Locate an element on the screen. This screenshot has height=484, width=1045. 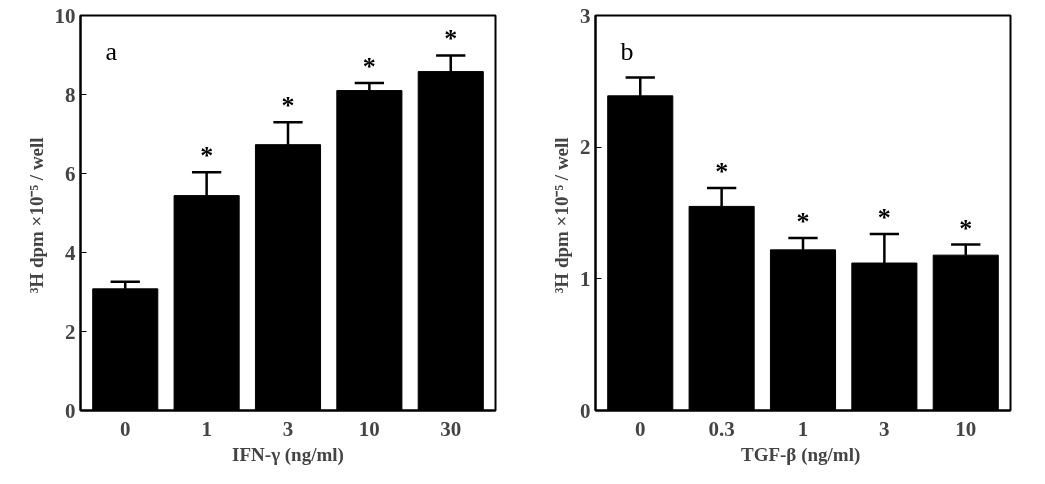
y-tick-label: 4 is located at coordinates (70, 252).